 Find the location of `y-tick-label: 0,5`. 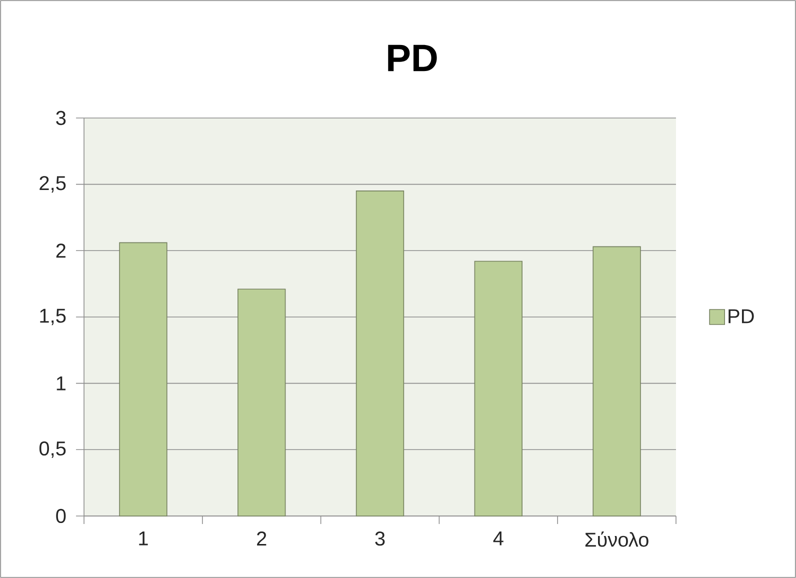

y-tick-label: 0,5 is located at coordinates (52, 449).